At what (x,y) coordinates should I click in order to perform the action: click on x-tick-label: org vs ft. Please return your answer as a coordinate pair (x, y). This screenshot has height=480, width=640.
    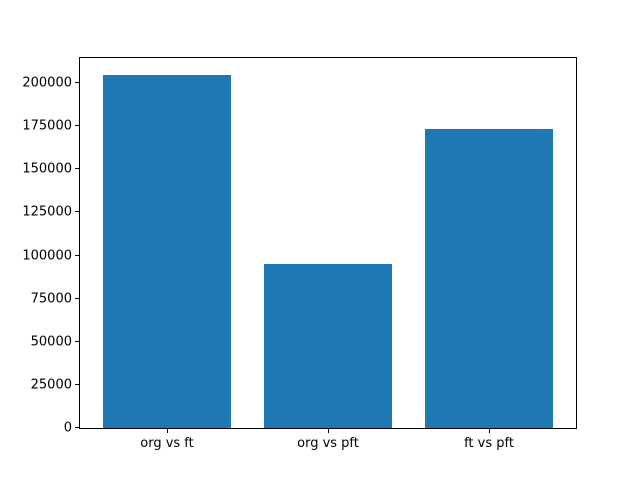
    Looking at the image, I should click on (167, 443).